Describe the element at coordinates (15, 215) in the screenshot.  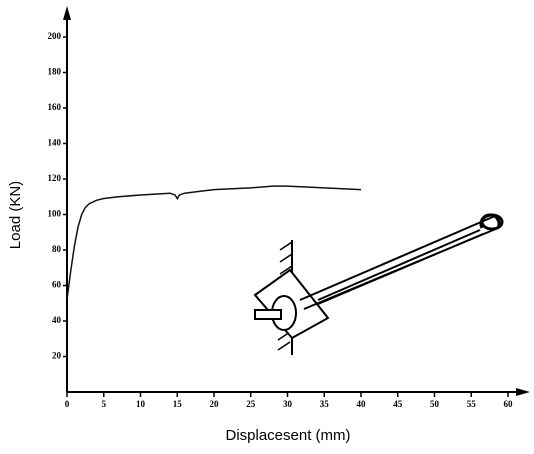
I see `y-axis-title: Load (KN)` at that location.